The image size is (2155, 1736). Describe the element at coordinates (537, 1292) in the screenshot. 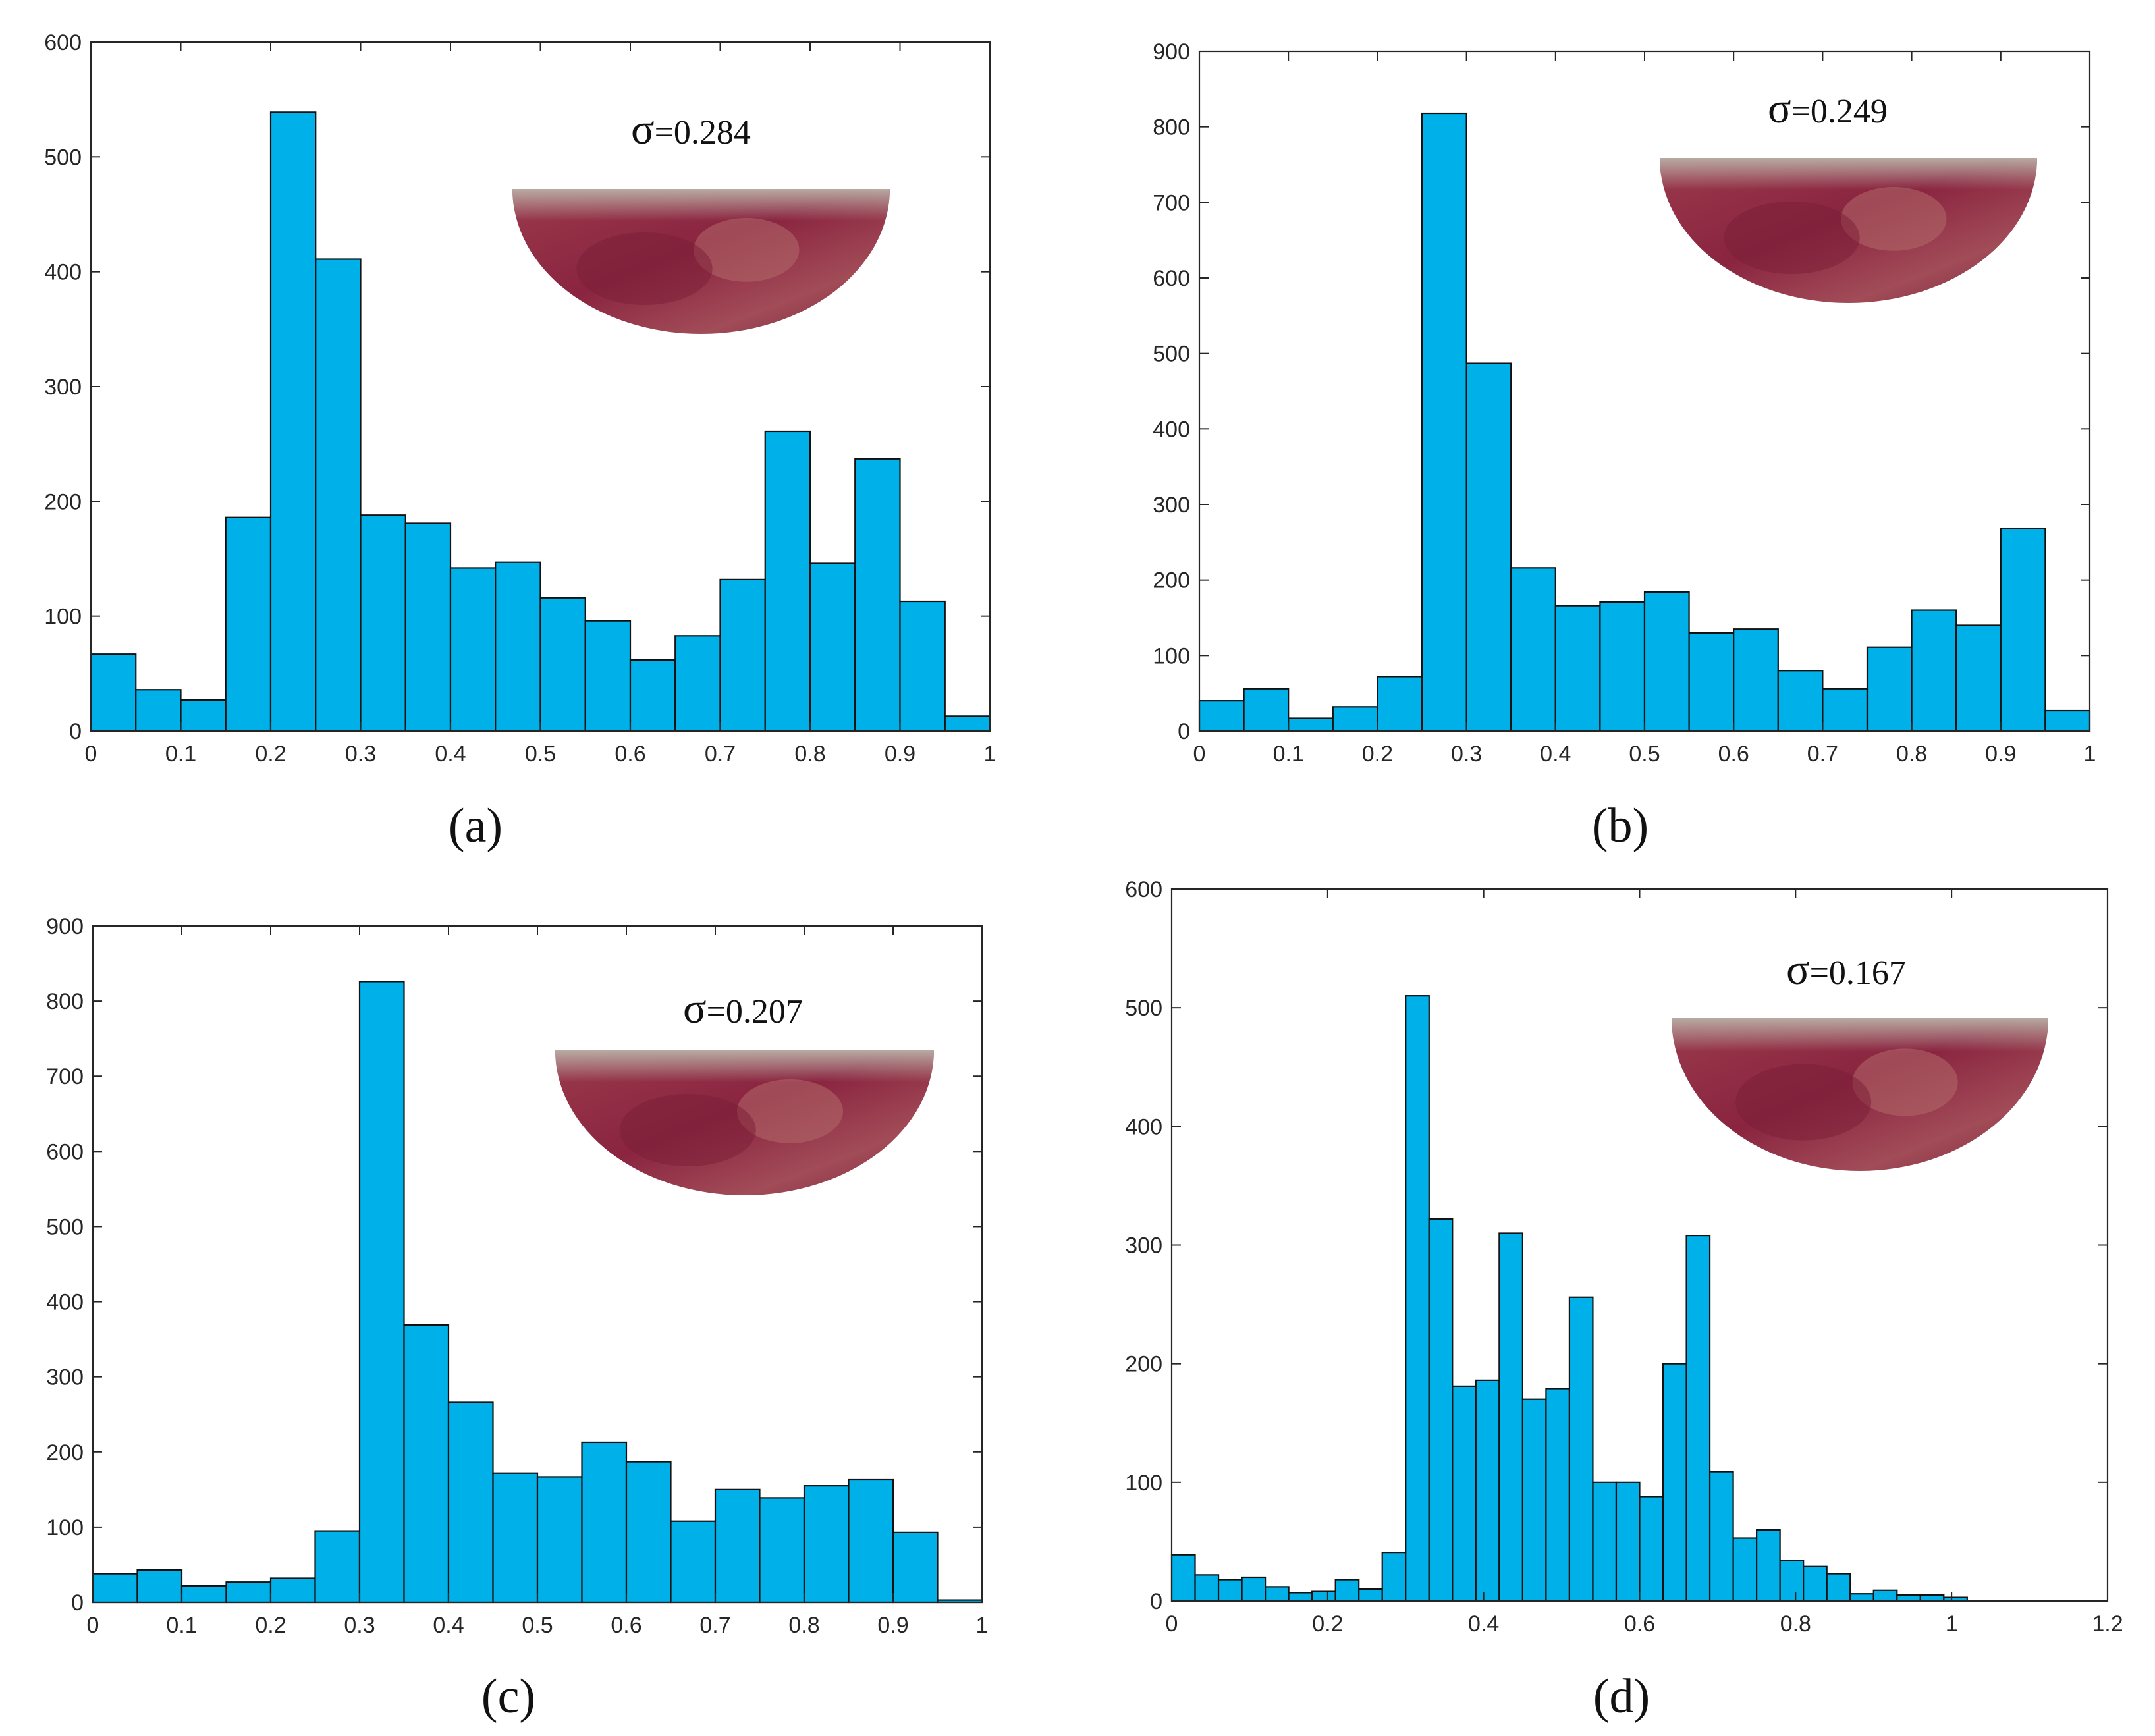

I see `histogram-bars-c` at that location.